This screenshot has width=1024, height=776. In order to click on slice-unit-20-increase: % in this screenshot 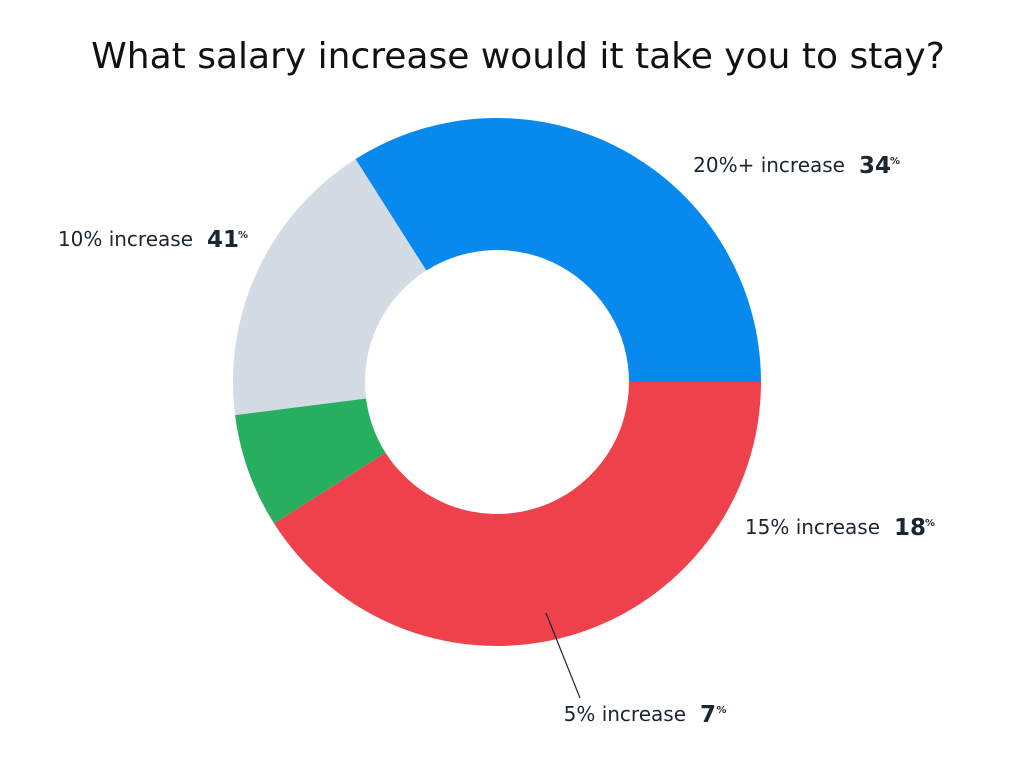, I will do `click(895, 161)`.